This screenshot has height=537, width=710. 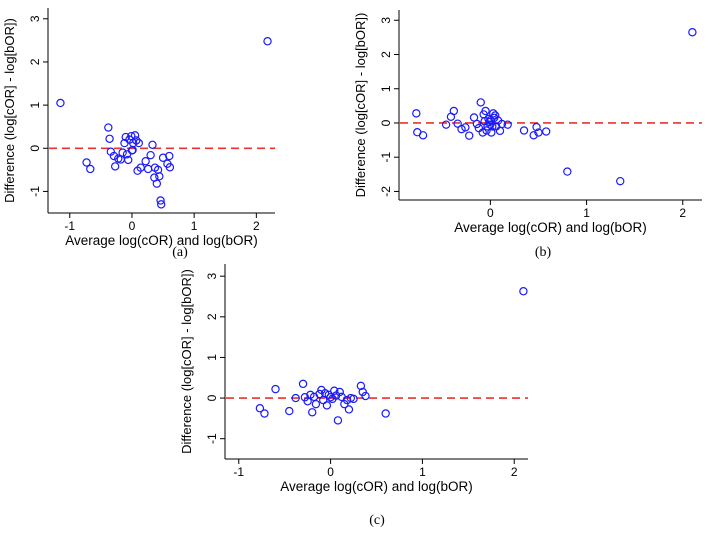 What do you see at coordinates (543, 252) in the screenshot?
I see `panel-label: (b)` at bounding box center [543, 252].